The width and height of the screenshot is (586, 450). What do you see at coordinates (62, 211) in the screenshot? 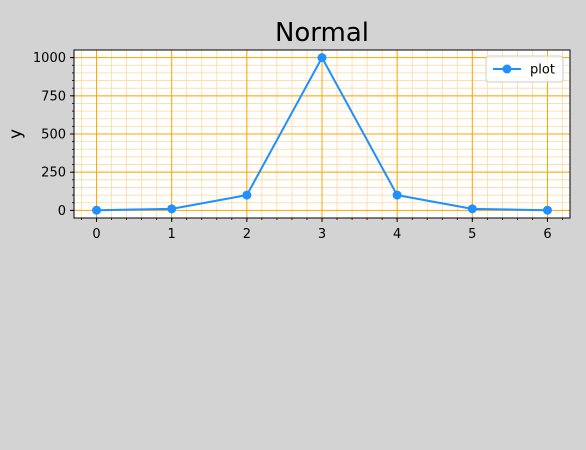
I see `y-tick-label: 0` at bounding box center [62, 211].